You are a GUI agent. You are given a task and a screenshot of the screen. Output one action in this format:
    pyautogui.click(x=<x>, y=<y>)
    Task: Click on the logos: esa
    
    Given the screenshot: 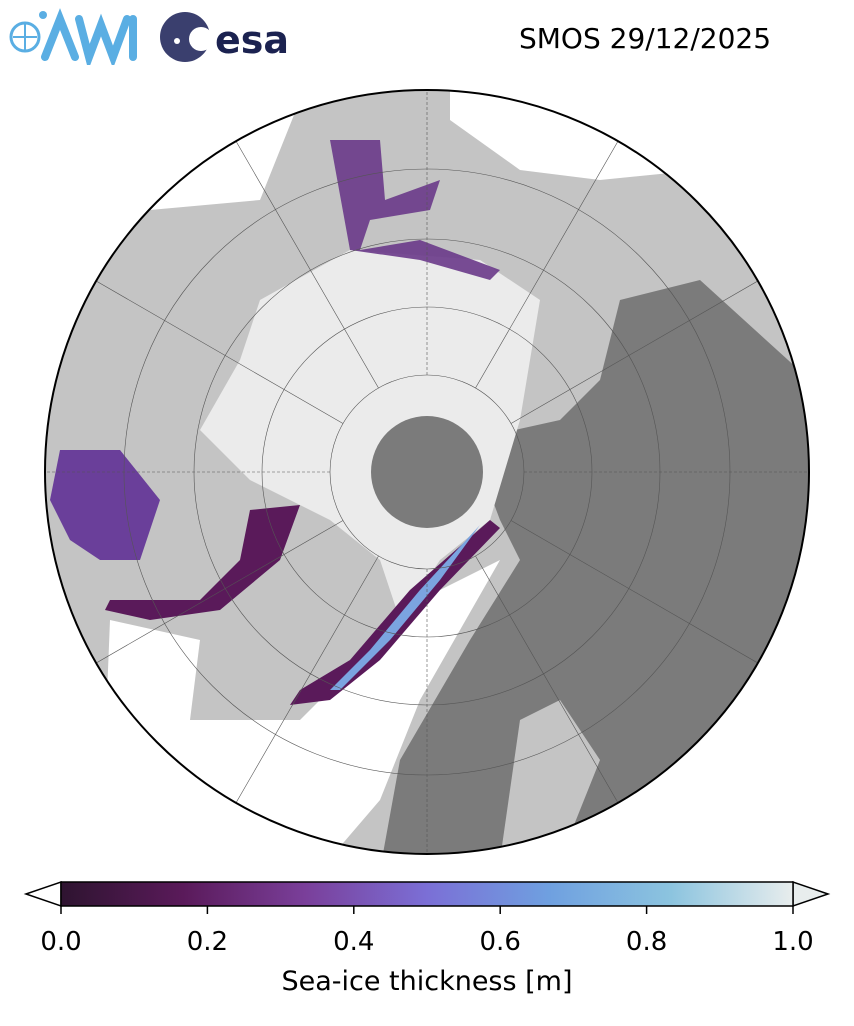 What is the action you would take?
    pyautogui.click(x=149, y=36)
    